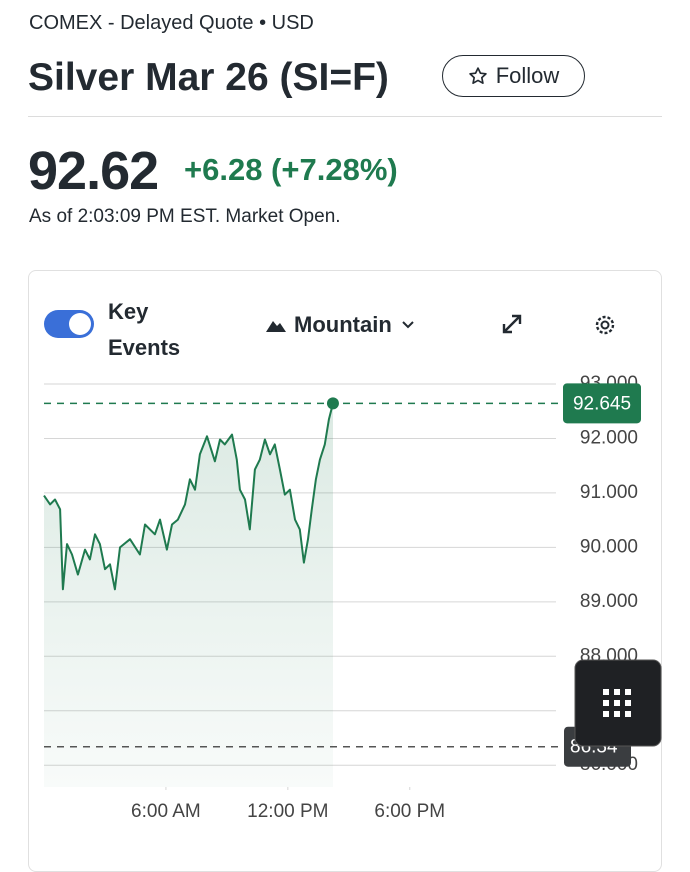 The height and width of the screenshot is (872, 690). I want to click on y-tick-label: 89.000, so click(609, 601).